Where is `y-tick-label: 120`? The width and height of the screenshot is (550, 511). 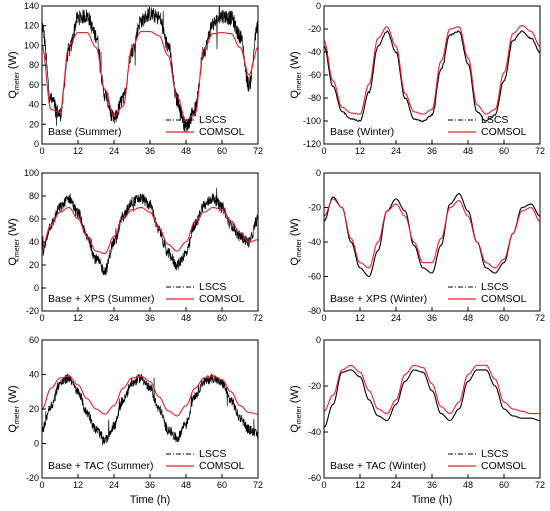 y-tick-label: 120 is located at coordinates (31, 26).